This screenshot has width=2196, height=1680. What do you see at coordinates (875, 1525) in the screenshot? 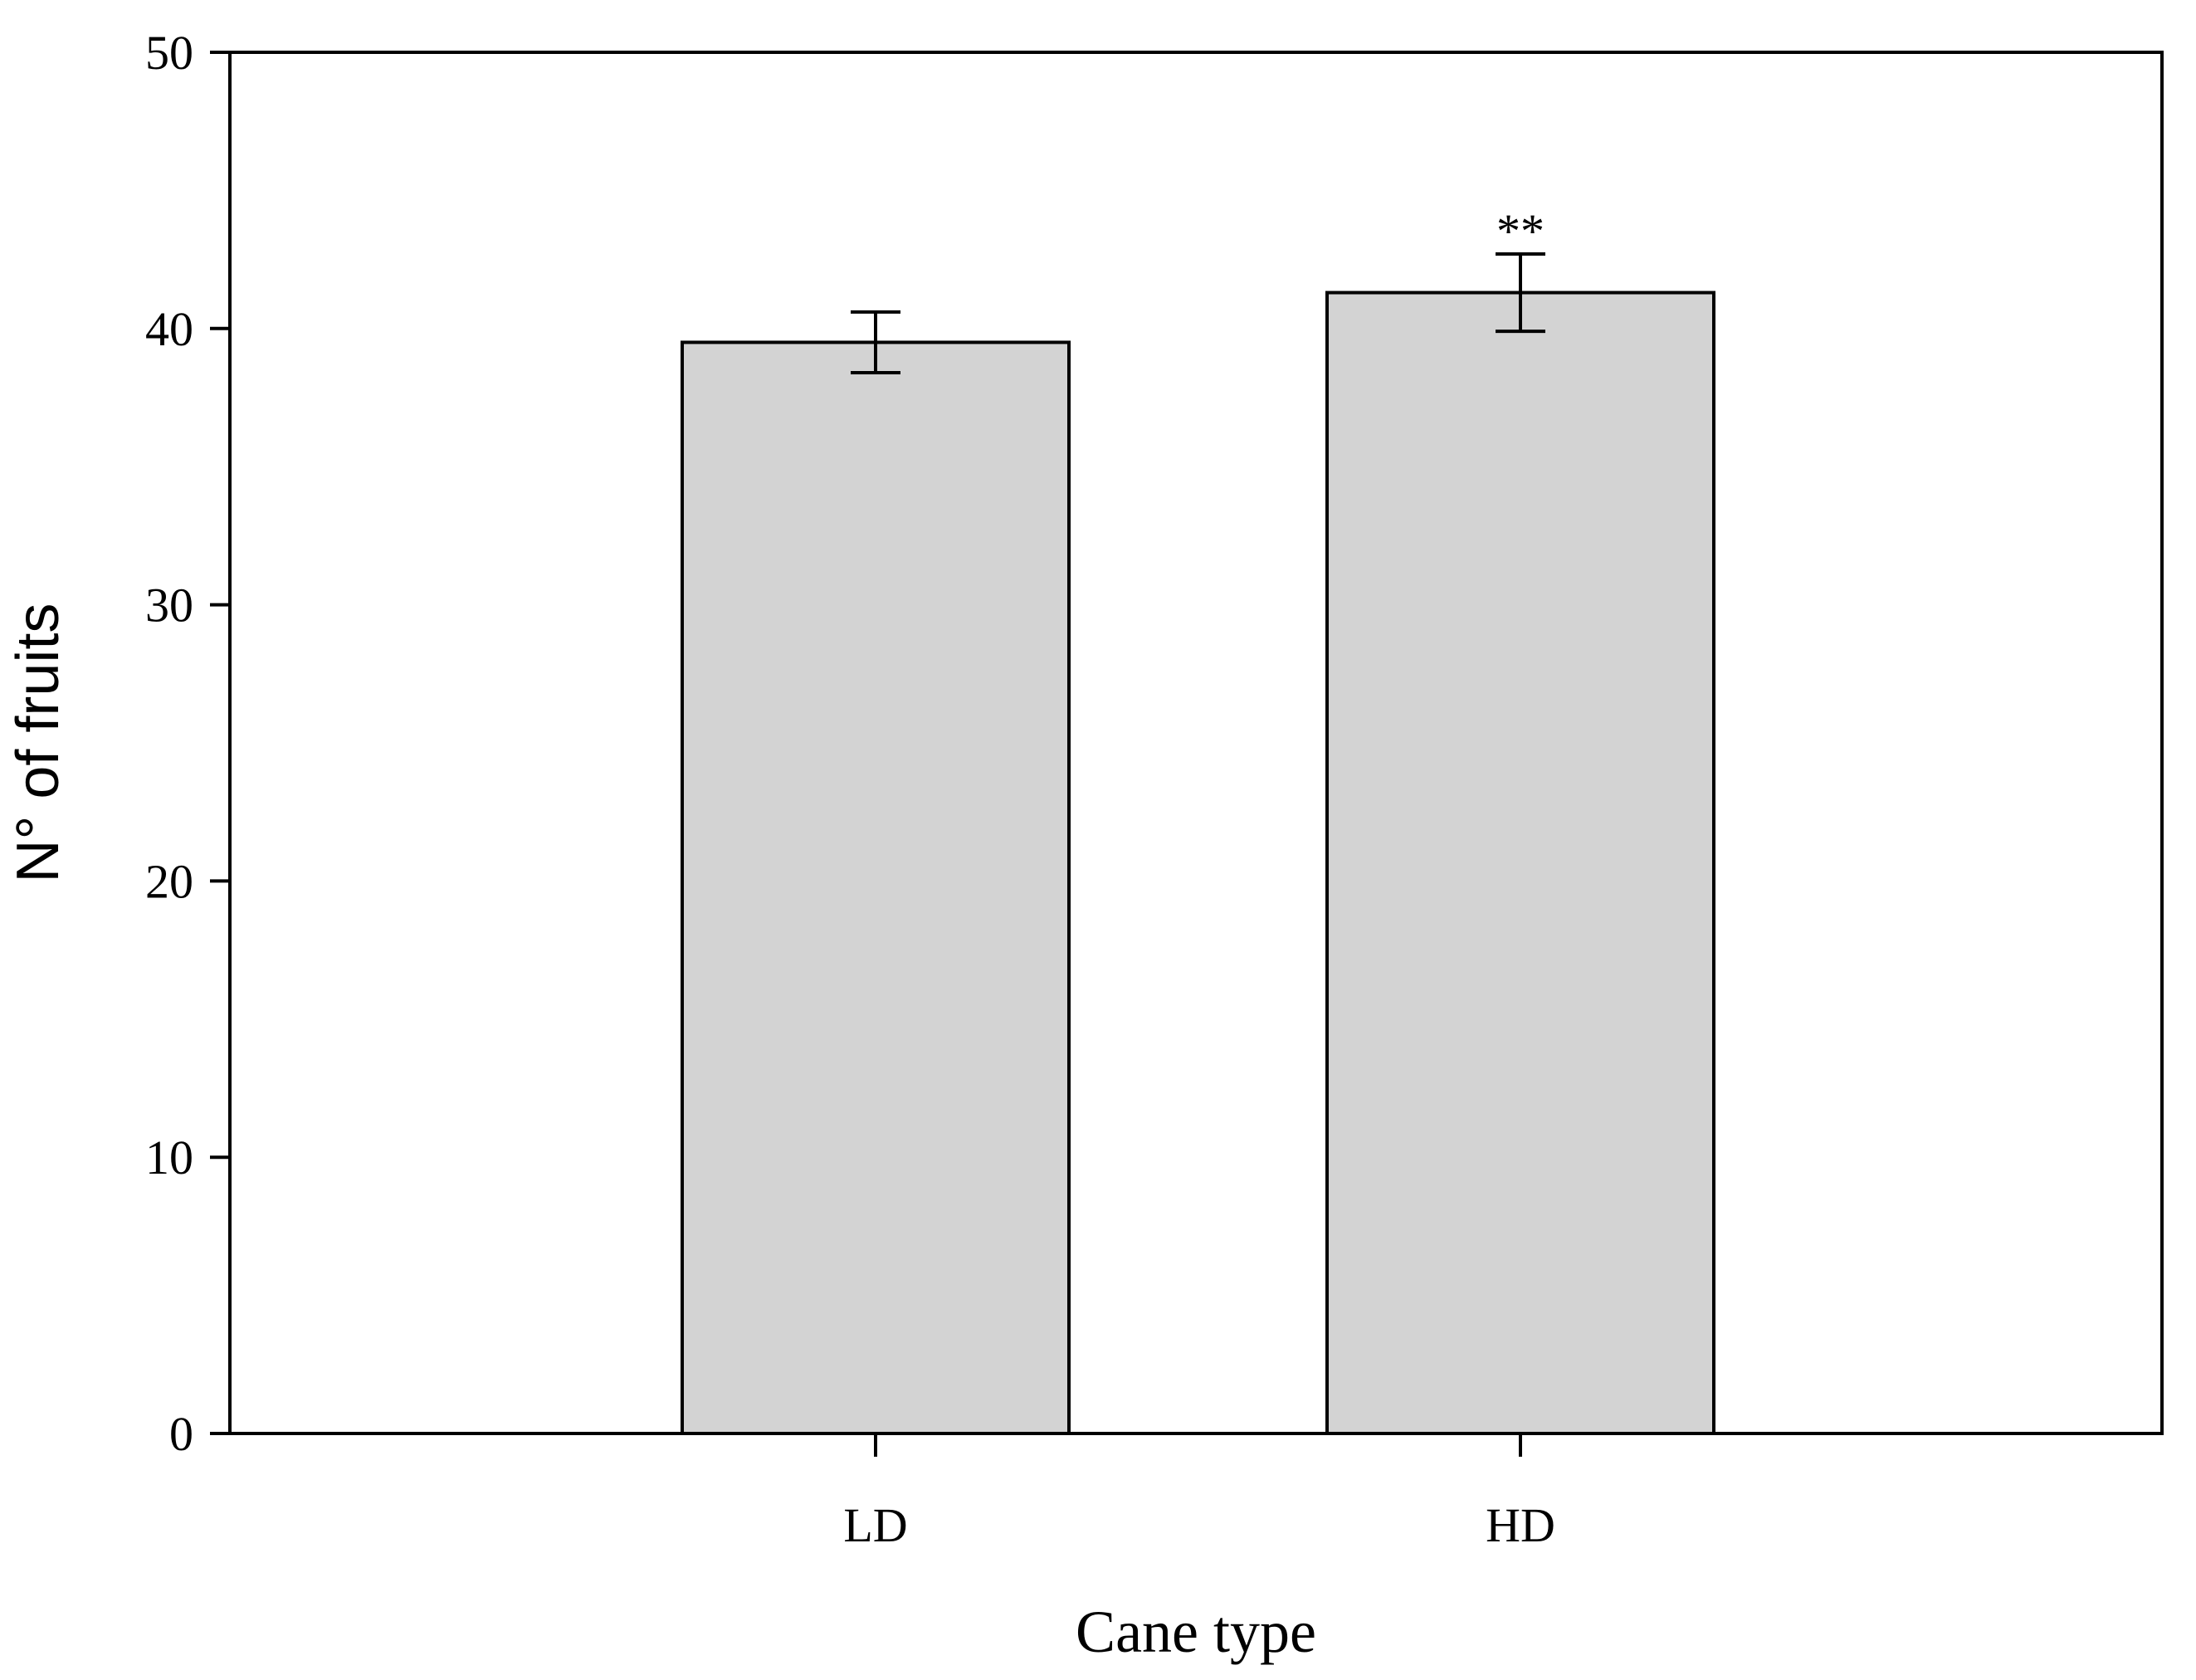
I see `x-tick-label-ld: LD` at bounding box center [875, 1525].